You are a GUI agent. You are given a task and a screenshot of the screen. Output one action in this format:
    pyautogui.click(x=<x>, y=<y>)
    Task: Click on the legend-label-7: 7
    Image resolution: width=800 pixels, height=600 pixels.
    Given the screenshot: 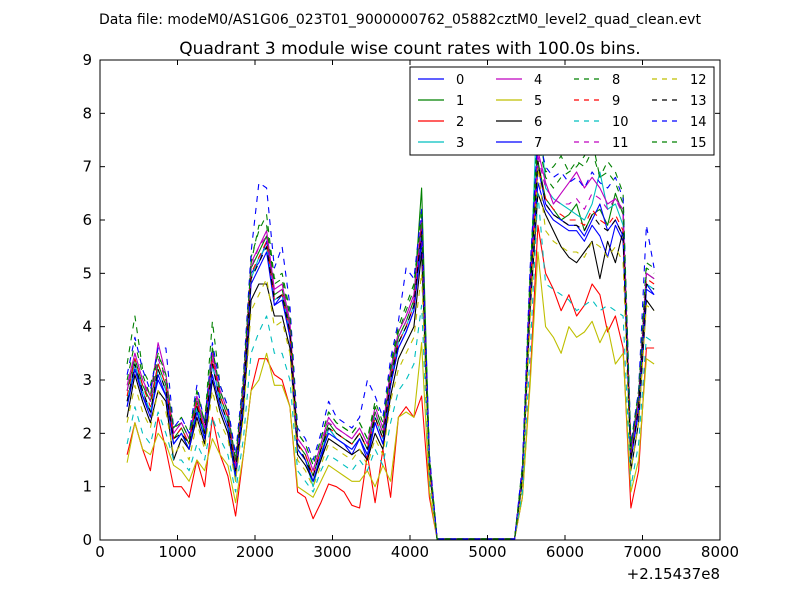 What is the action you would take?
    pyautogui.click(x=538, y=143)
    